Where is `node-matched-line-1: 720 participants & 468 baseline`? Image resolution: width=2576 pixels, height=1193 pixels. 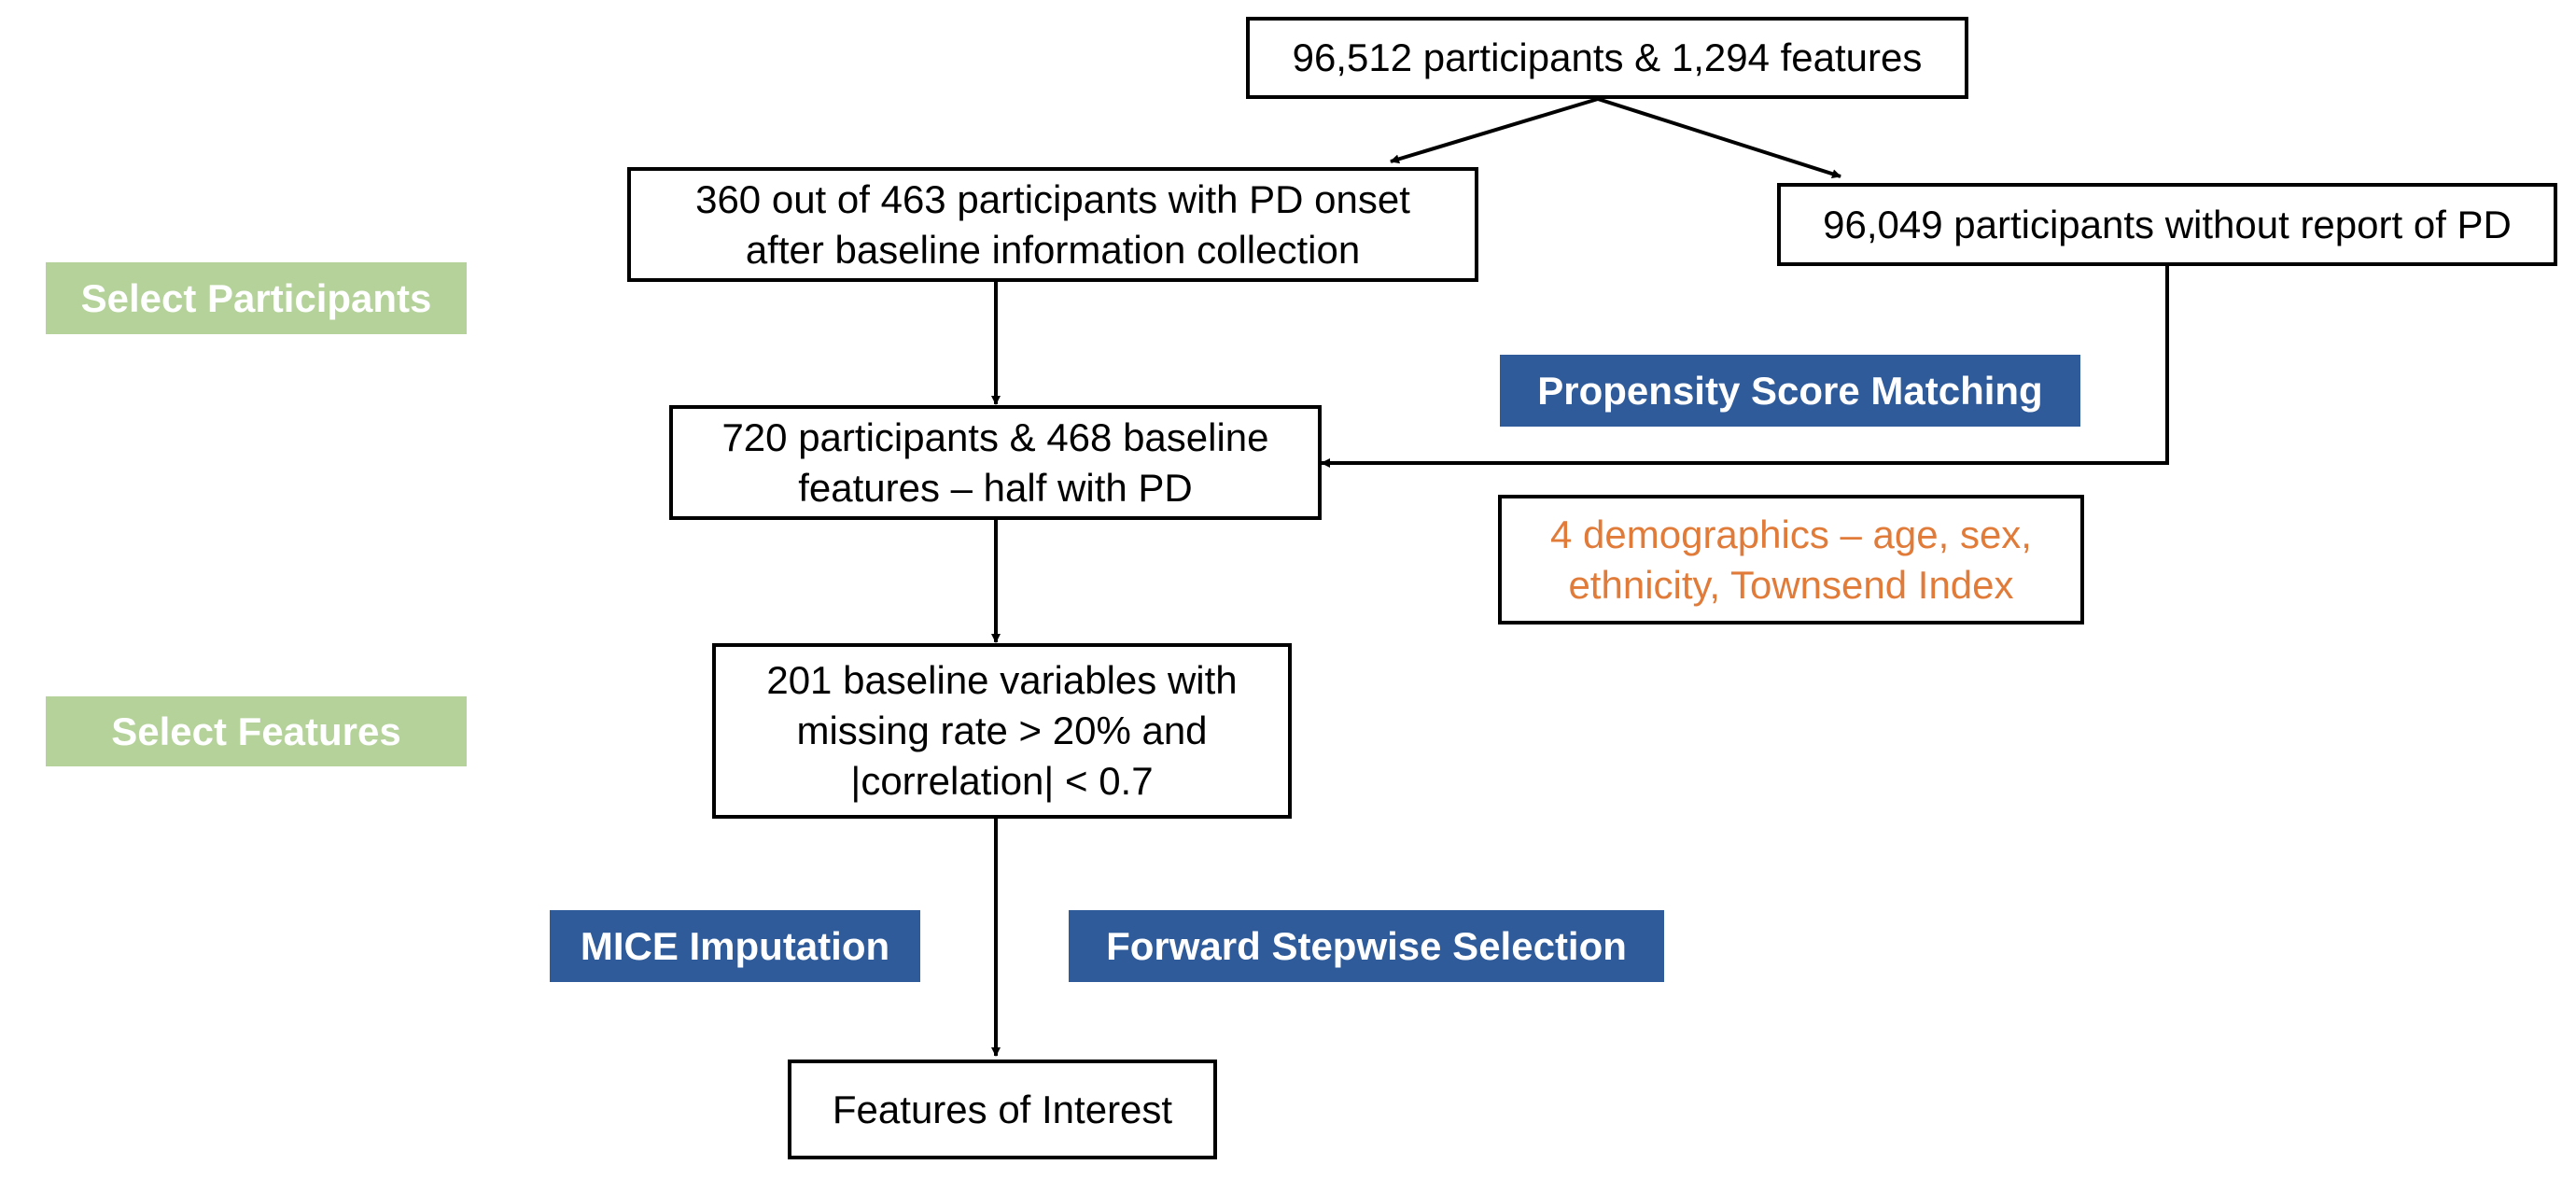
node-matched-line-1: 720 participants & 468 baseline is located at coordinates (995, 436).